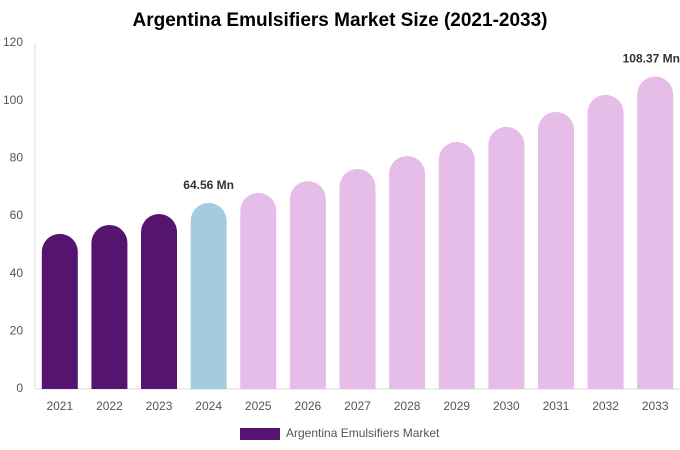 Image resolution: width=680 pixels, height=450 pixels. Describe the element at coordinates (17, 215) in the screenshot. I see `y-tick-label: 60` at that location.